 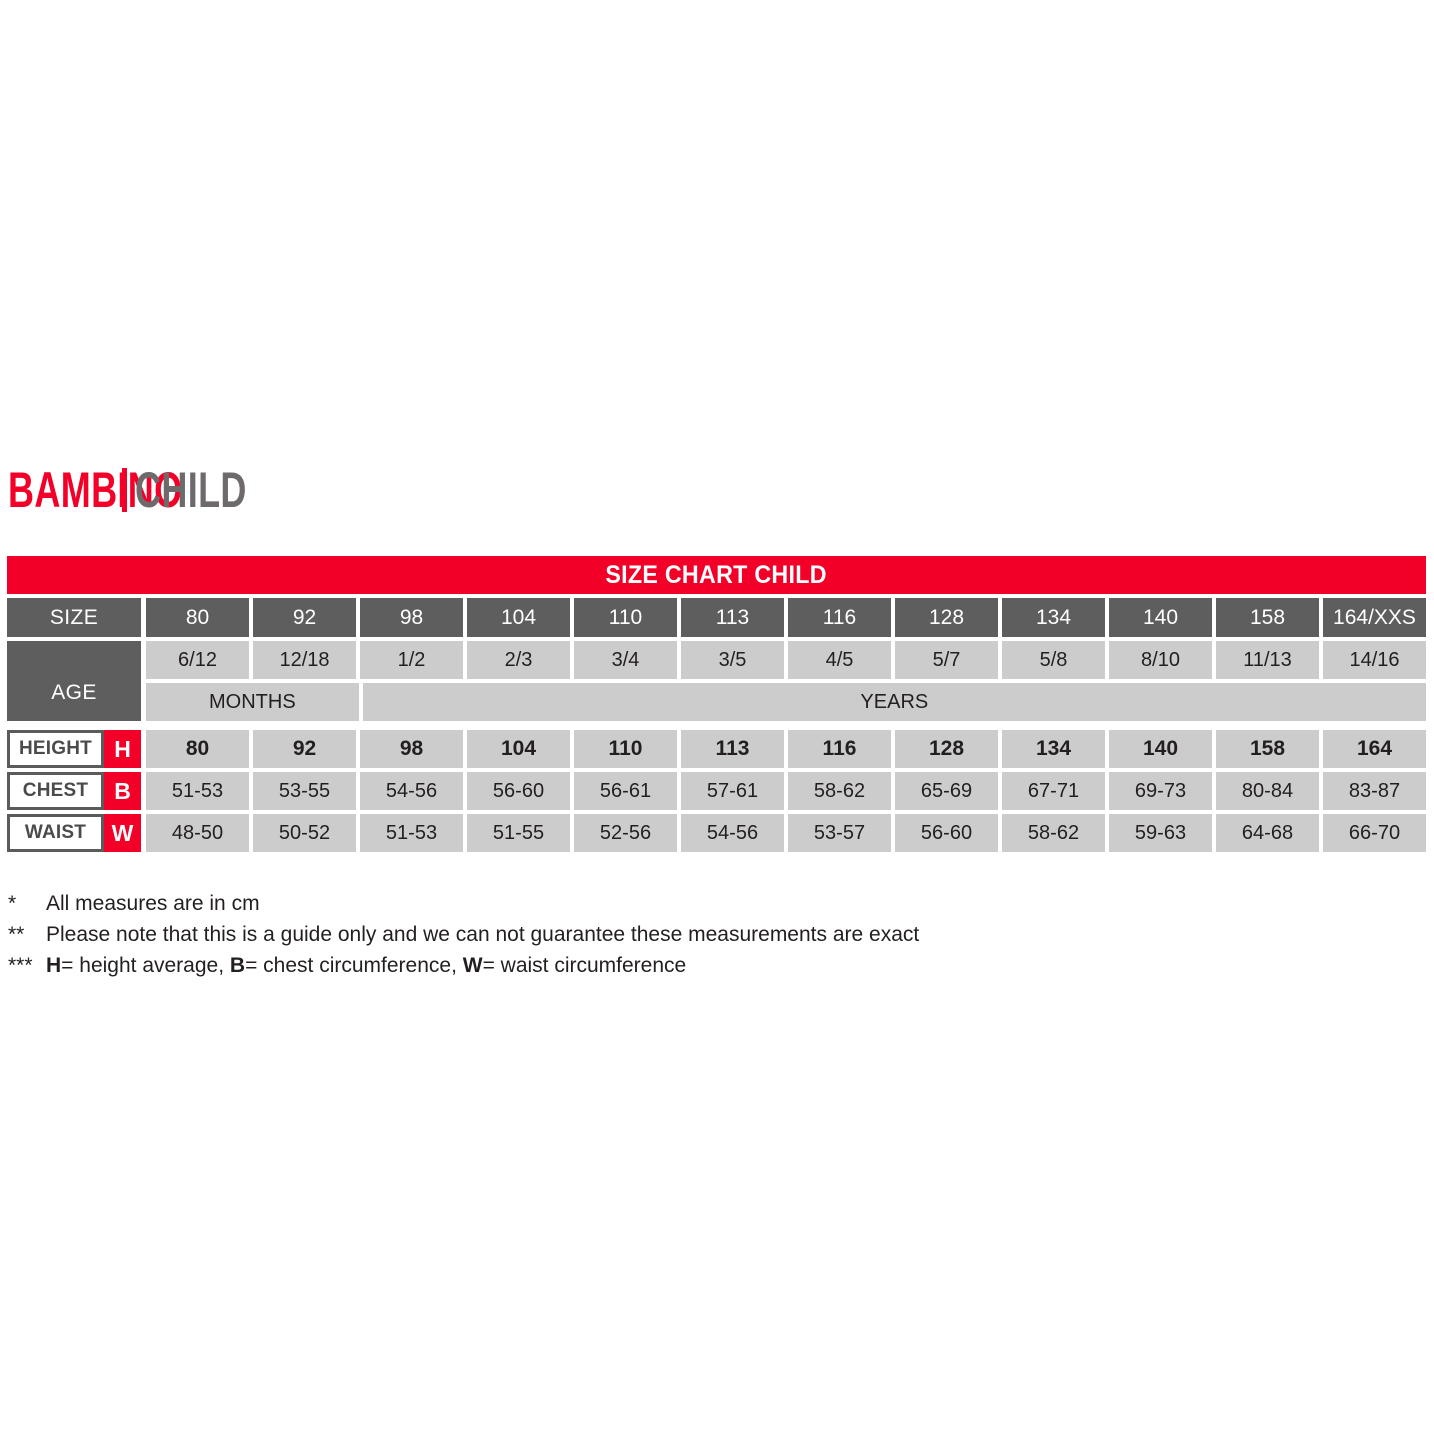 I want to click on table-cell: 67-71, so click(x=1053, y=791).